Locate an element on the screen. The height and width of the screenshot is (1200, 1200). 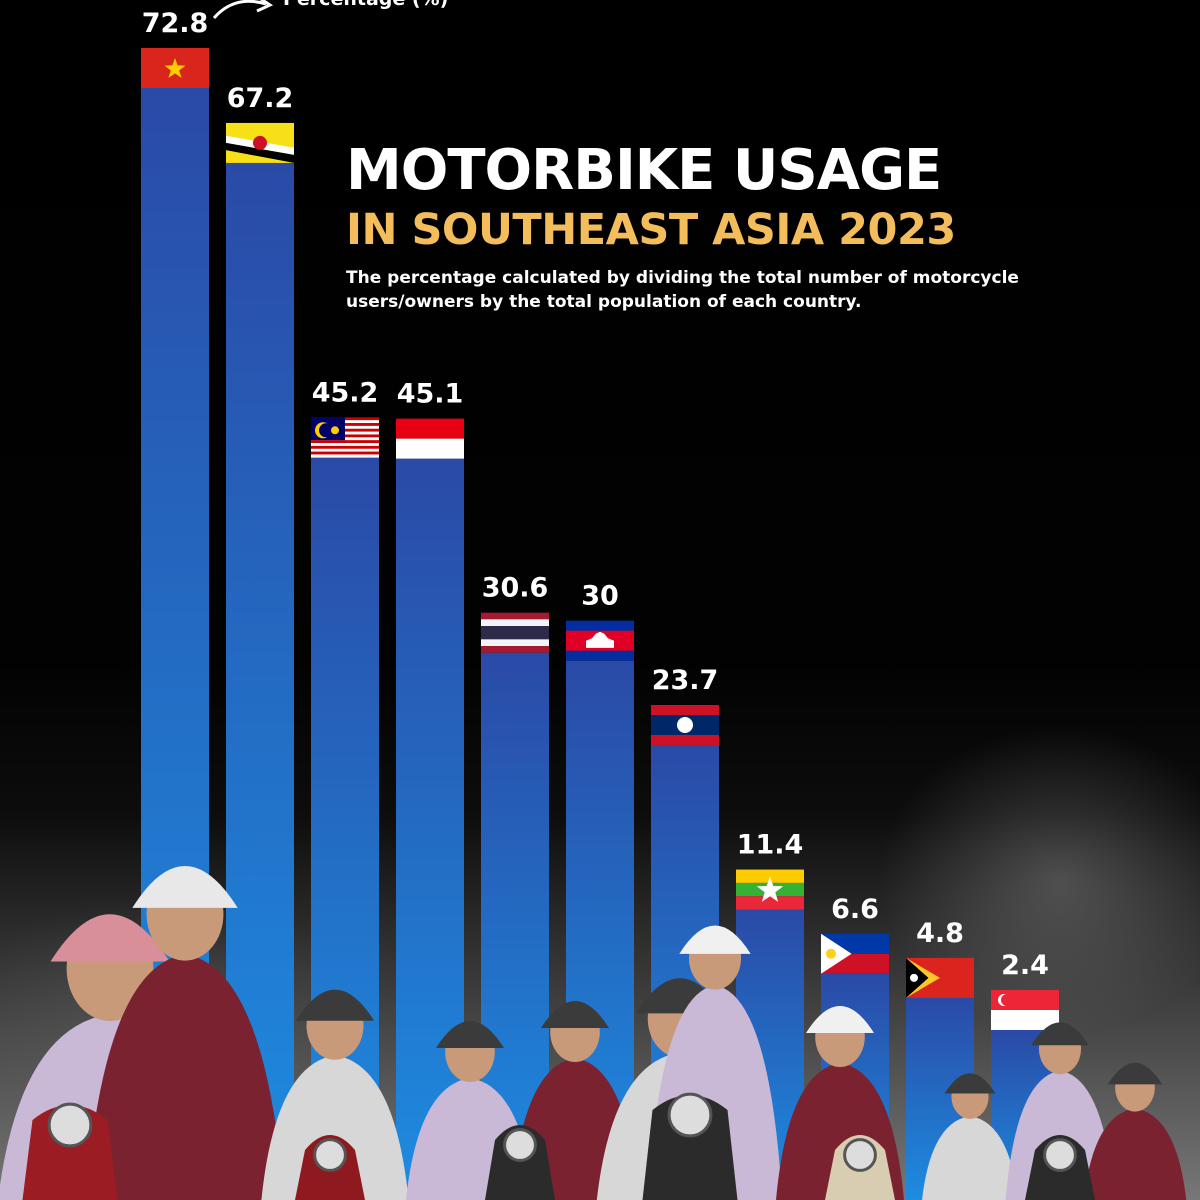
page-title: MOTORBIKE USAGE is located at coordinates (644, 170).